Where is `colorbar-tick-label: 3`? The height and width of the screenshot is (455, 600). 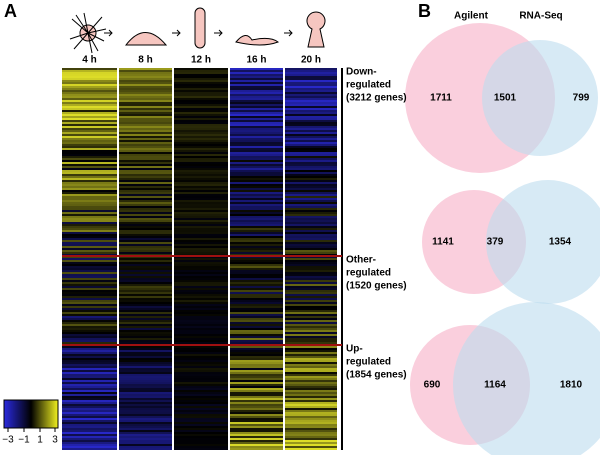
colorbar-tick-label: 3 is located at coordinates (55, 440).